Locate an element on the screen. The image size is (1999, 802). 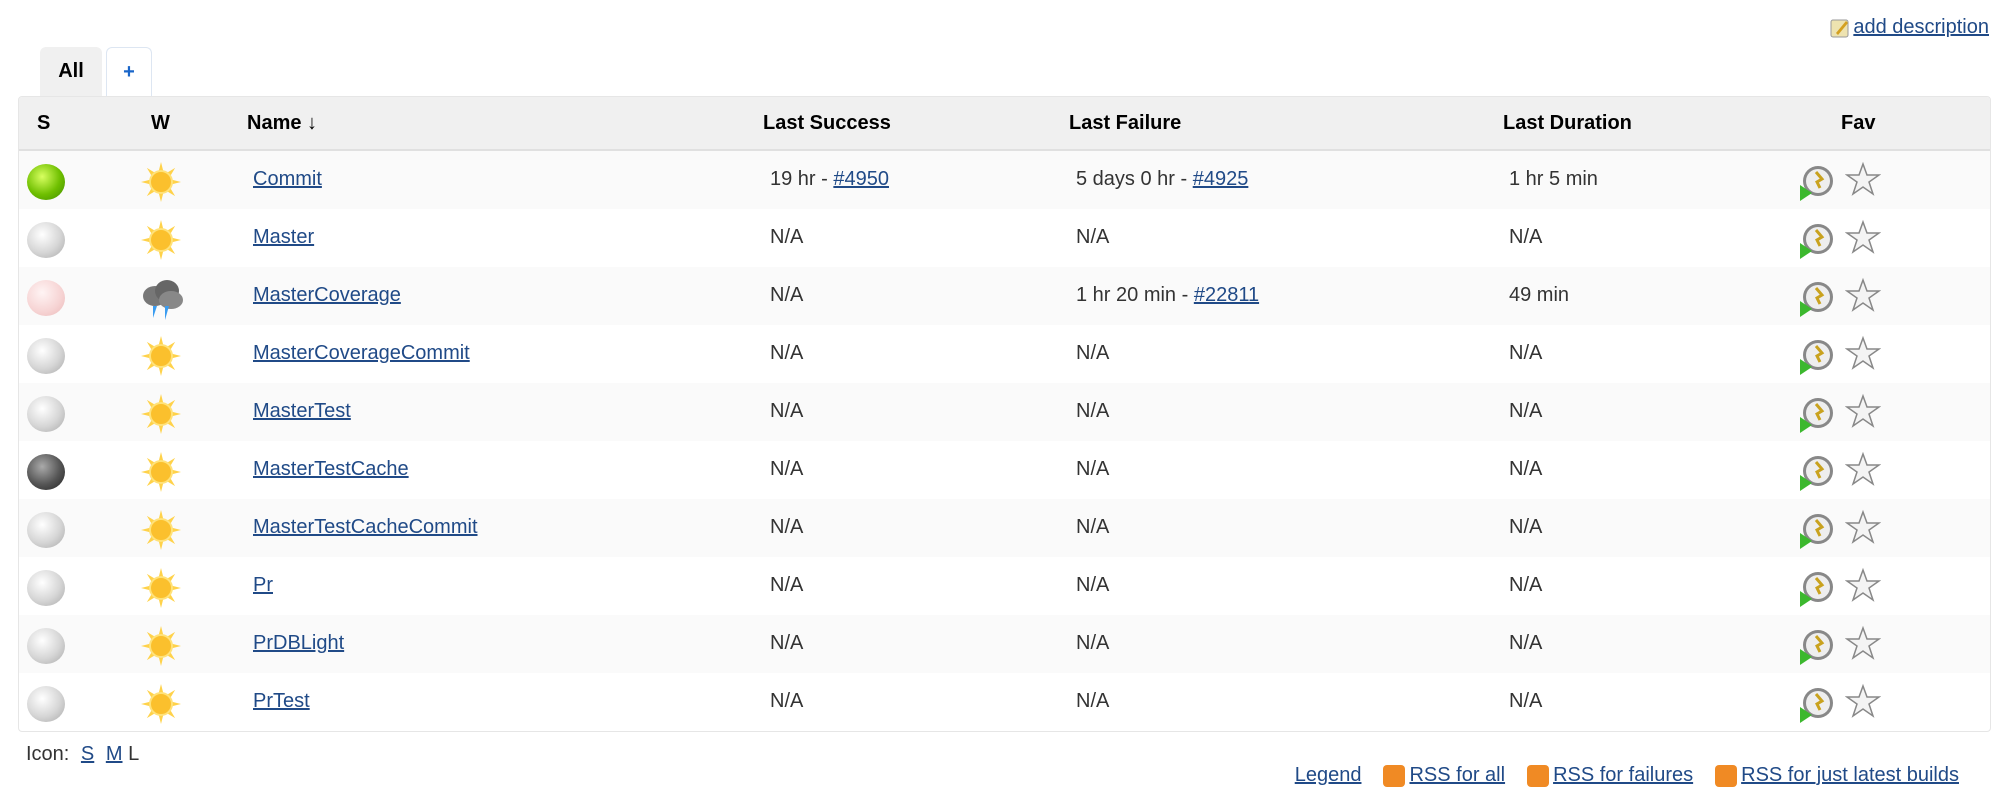
col-name: Name ↓ is located at coordinates (282, 123).